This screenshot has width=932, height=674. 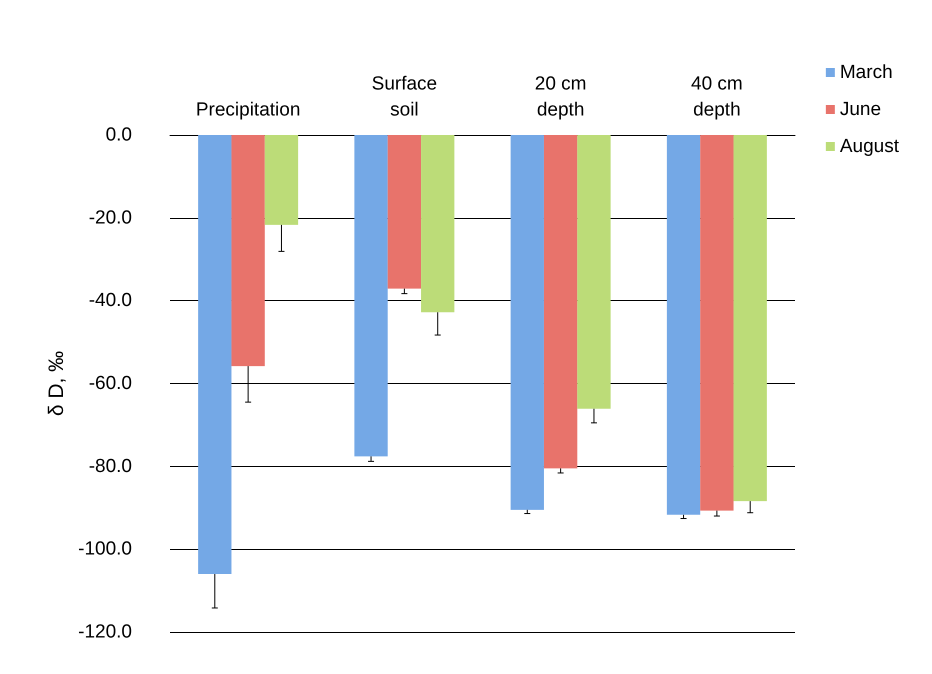 I want to click on y-tick-label: -80.0, so click(x=110, y=466).